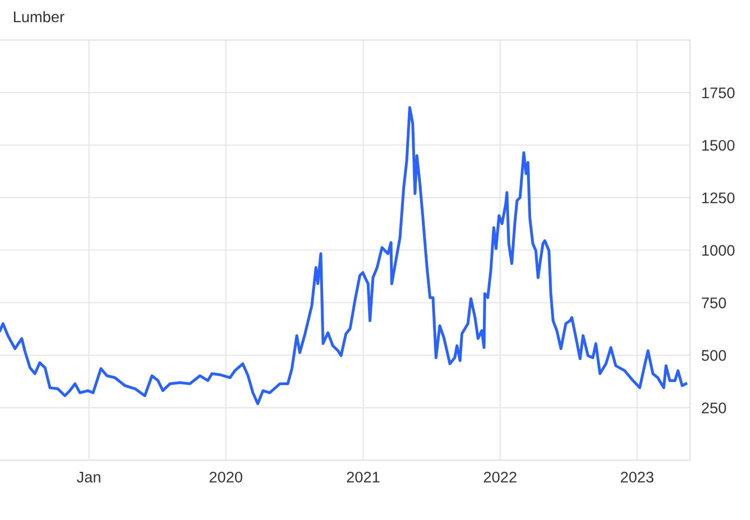 The image size is (750, 520). What do you see at coordinates (363, 477) in the screenshot?
I see `x-tick-label: 2021` at bounding box center [363, 477].